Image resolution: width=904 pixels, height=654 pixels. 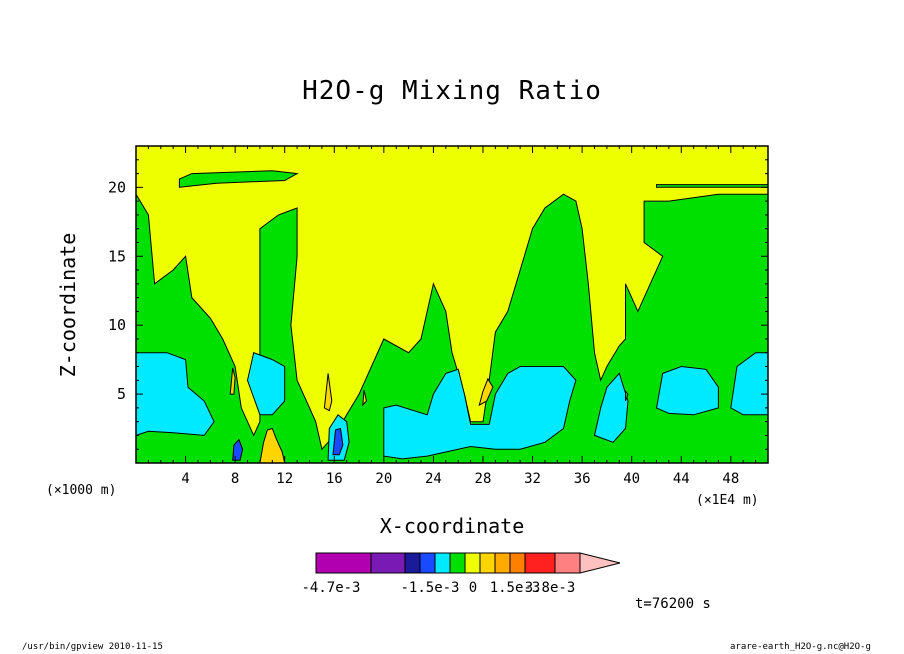 What do you see at coordinates (483, 479) in the screenshot?
I see `x-tick-label: 28` at bounding box center [483, 479].